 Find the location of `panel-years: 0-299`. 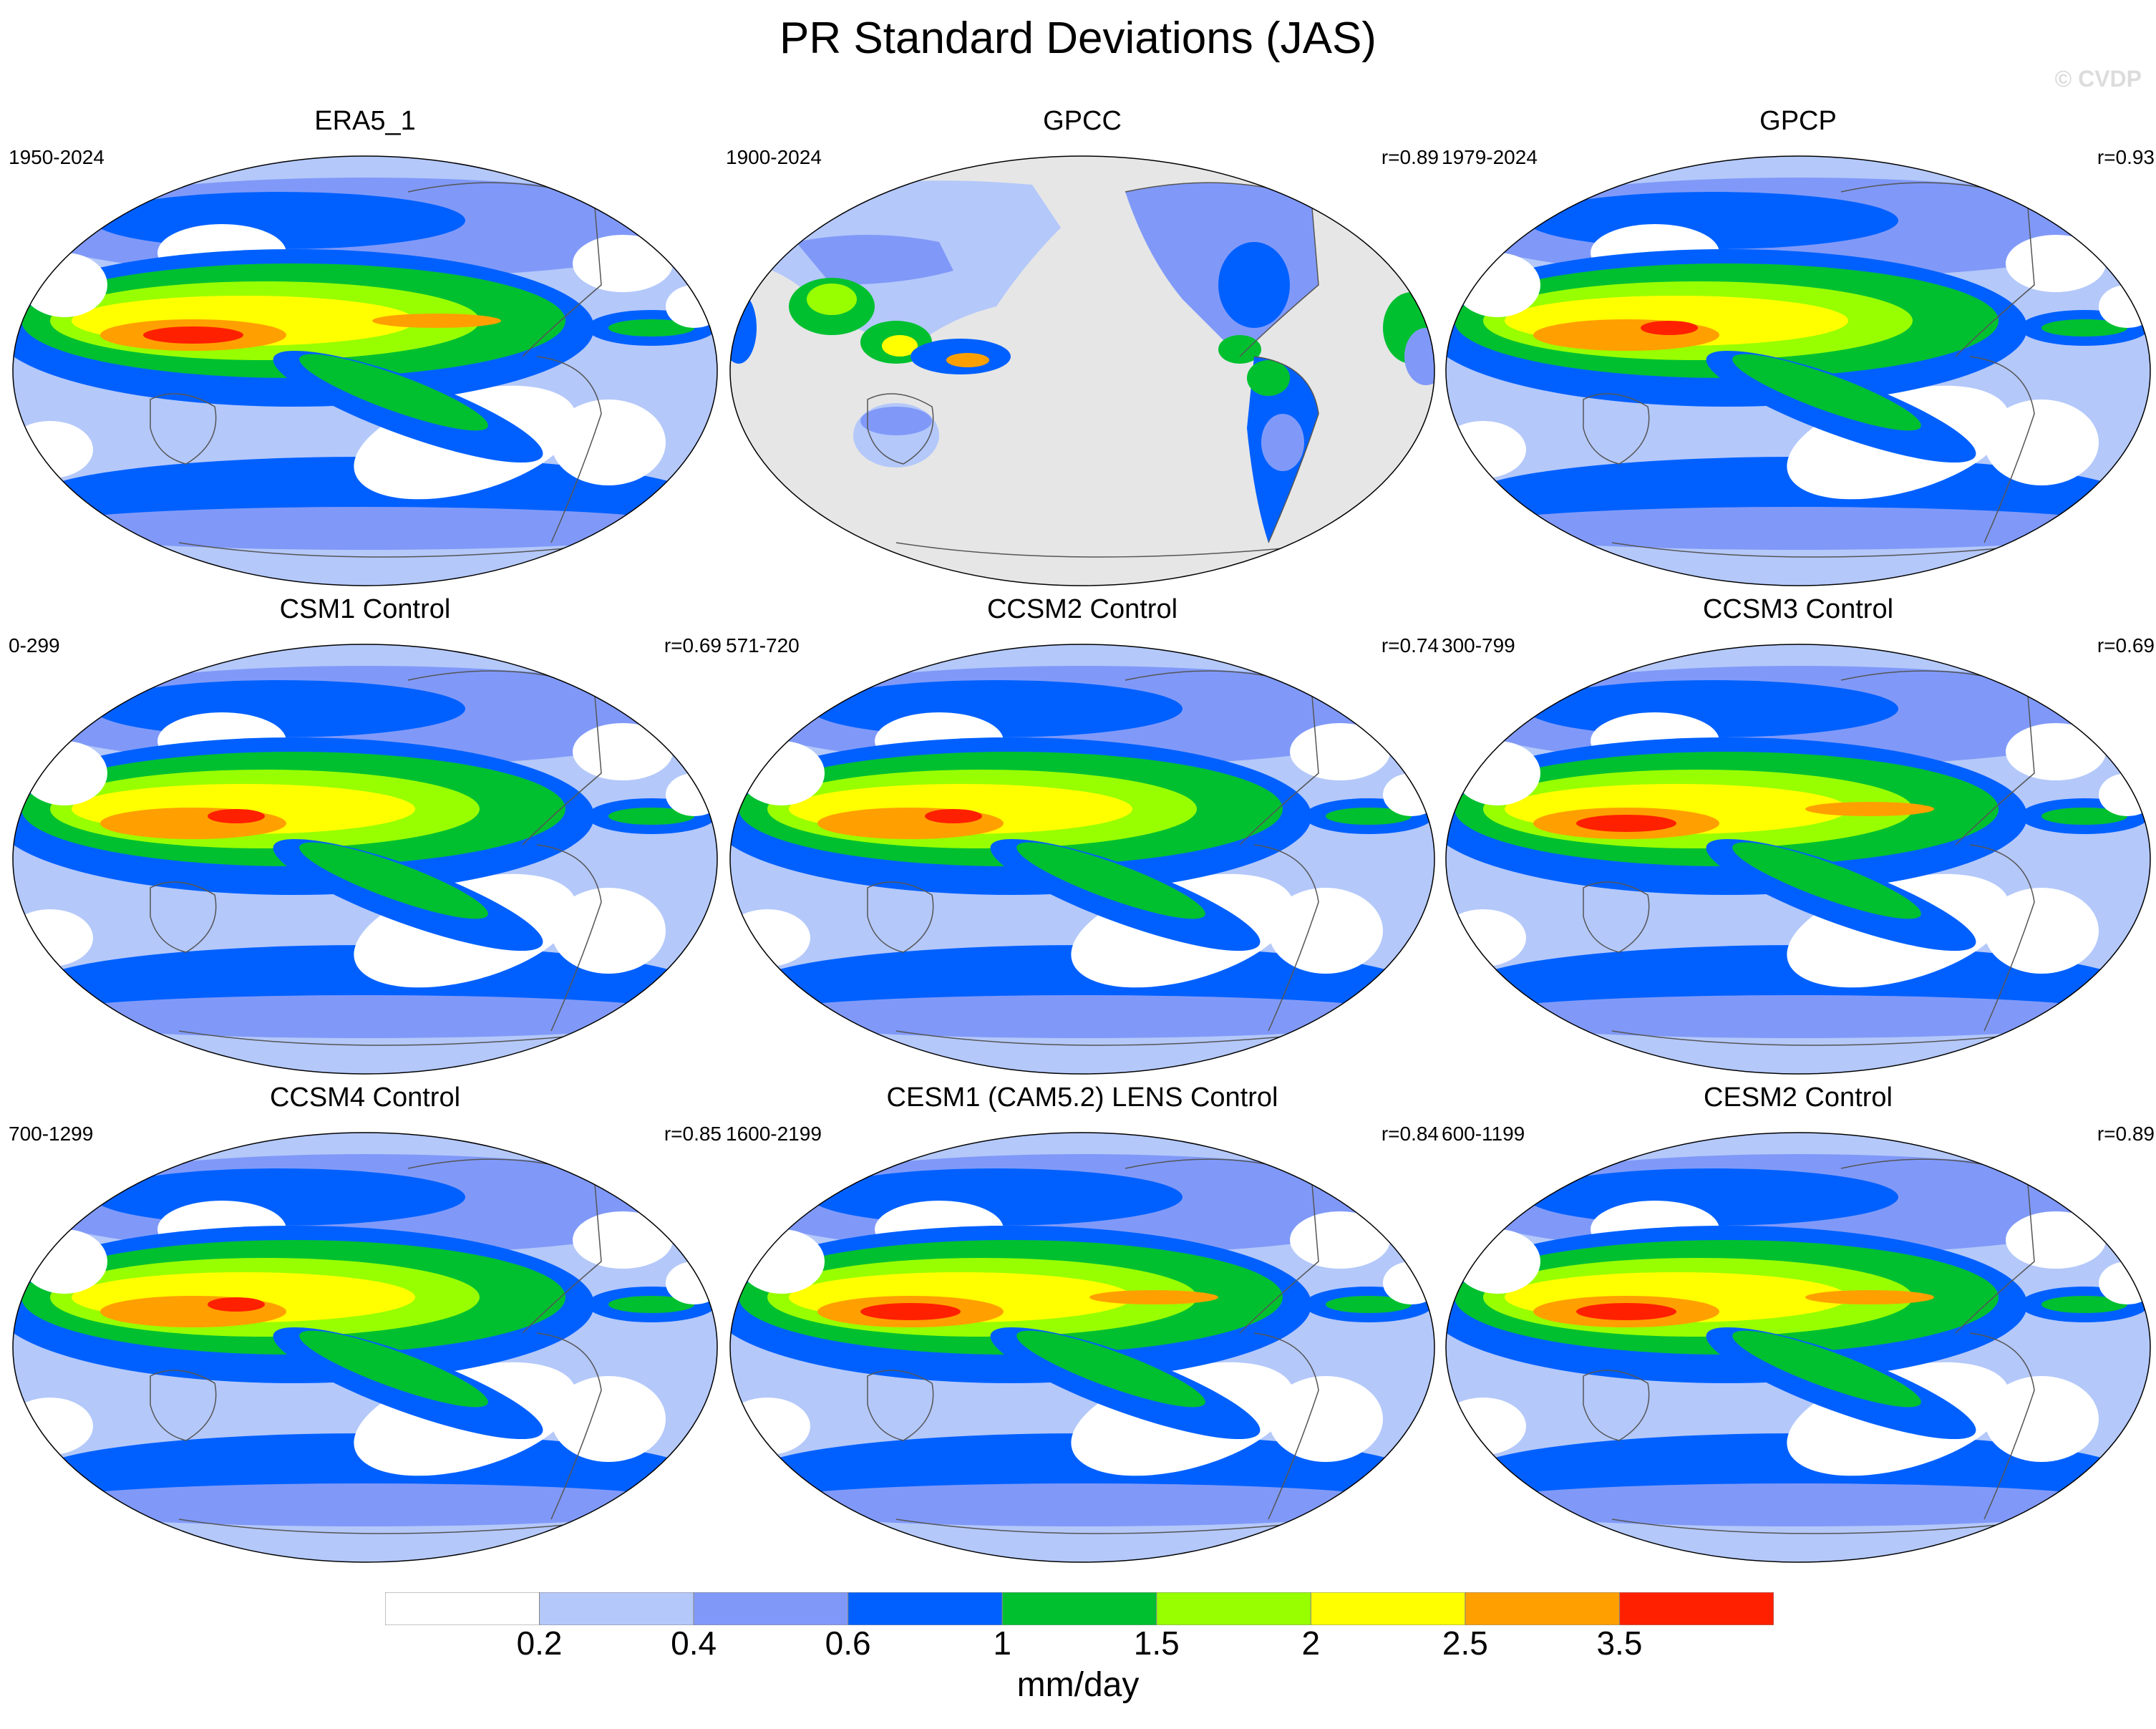

panel-years: 0-299 is located at coordinates (35, 645).